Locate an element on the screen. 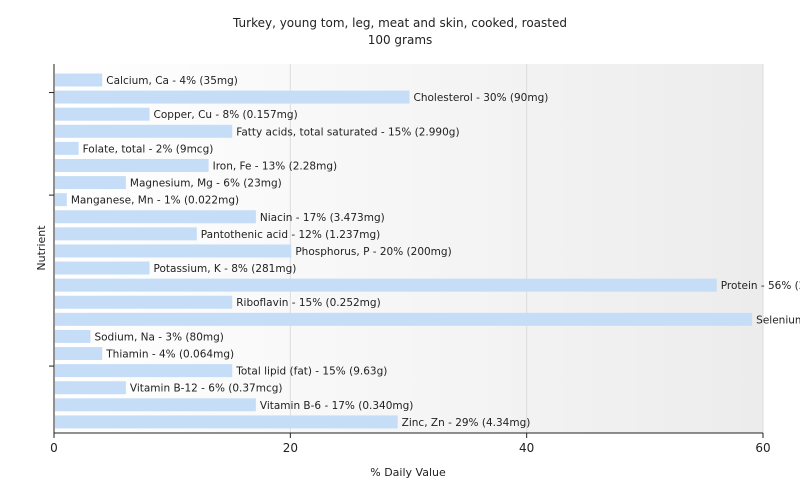 This screenshot has height=500, width=800. bar-label: Pantothenic acid - 12% (1.237mg) is located at coordinates (290, 235).